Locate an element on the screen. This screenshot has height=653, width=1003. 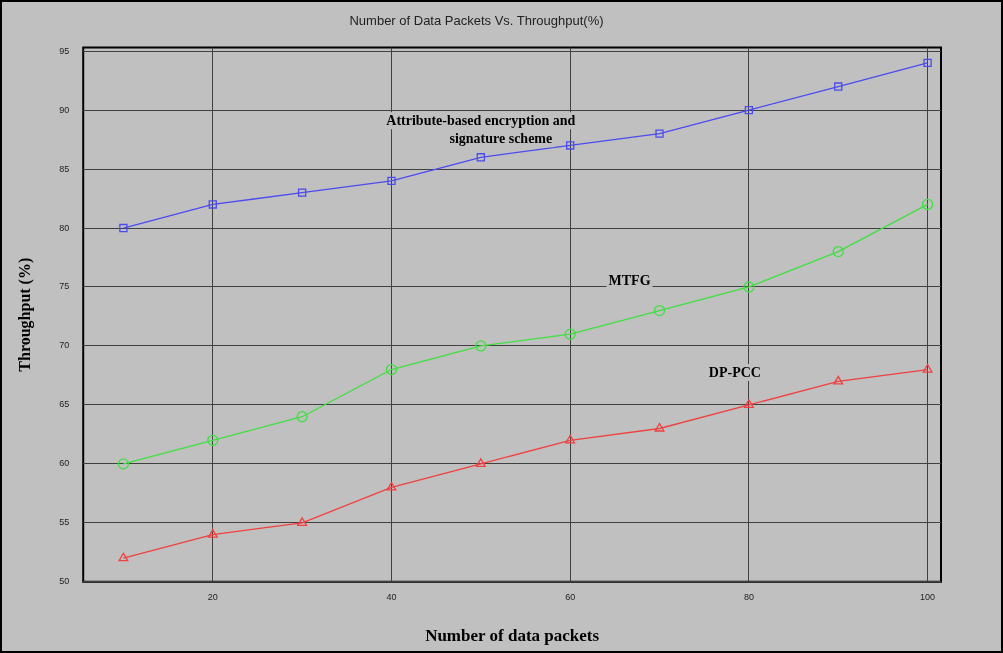
y-tick-label: 55 is located at coordinates (64, 522).